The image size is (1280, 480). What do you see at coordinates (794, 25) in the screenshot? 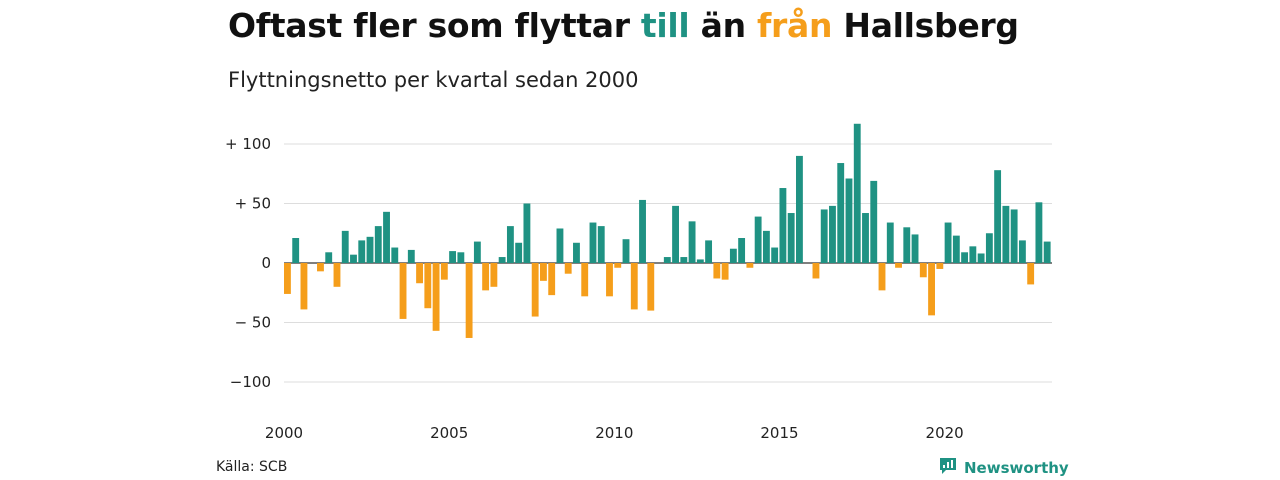
I see `title-highlight-fran: från` at bounding box center [794, 25].